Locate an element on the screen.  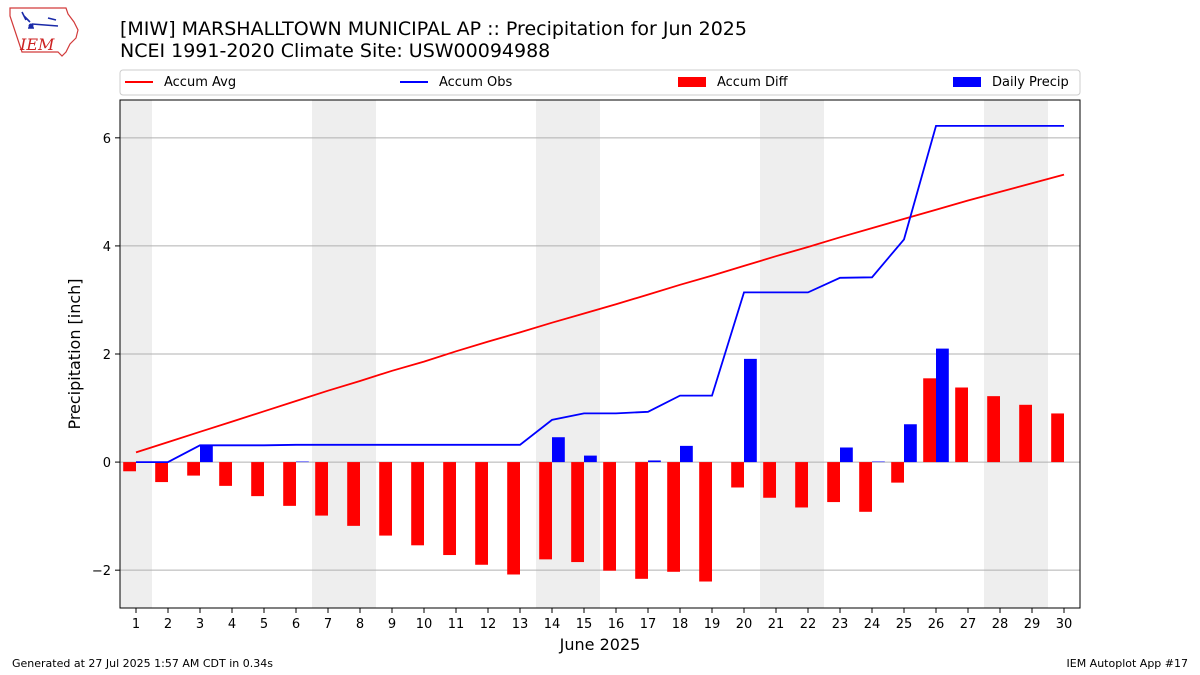
x-tick-label-25: 25 is located at coordinates (904, 624).